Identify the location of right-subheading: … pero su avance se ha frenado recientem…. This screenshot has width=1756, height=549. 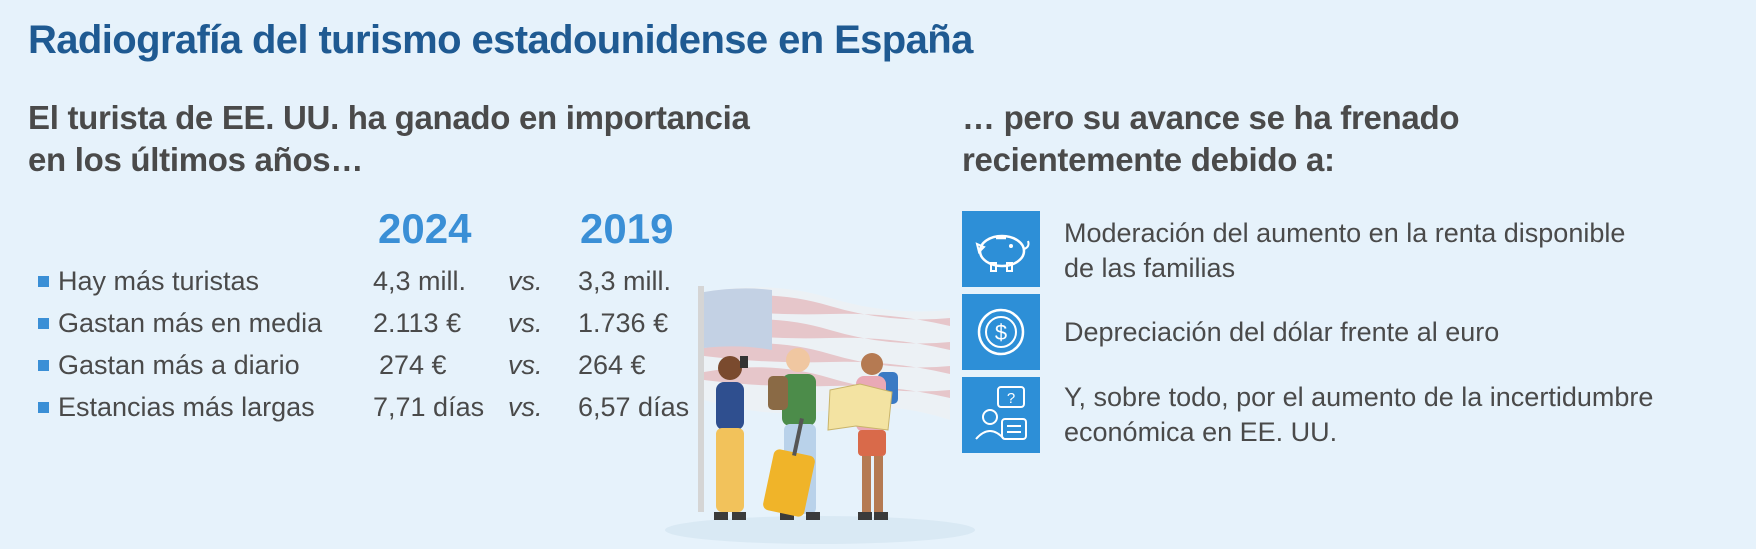
(1312, 139).